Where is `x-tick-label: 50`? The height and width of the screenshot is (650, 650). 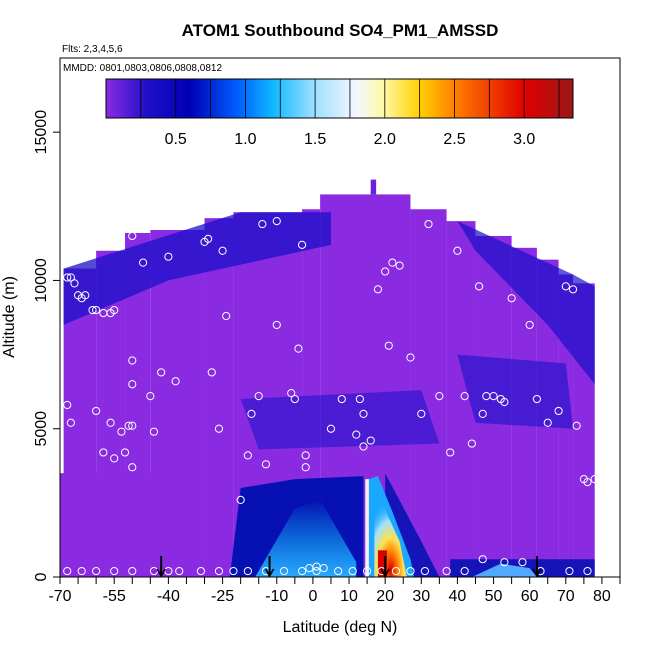
x-tick-label: 50 is located at coordinates (494, 596).